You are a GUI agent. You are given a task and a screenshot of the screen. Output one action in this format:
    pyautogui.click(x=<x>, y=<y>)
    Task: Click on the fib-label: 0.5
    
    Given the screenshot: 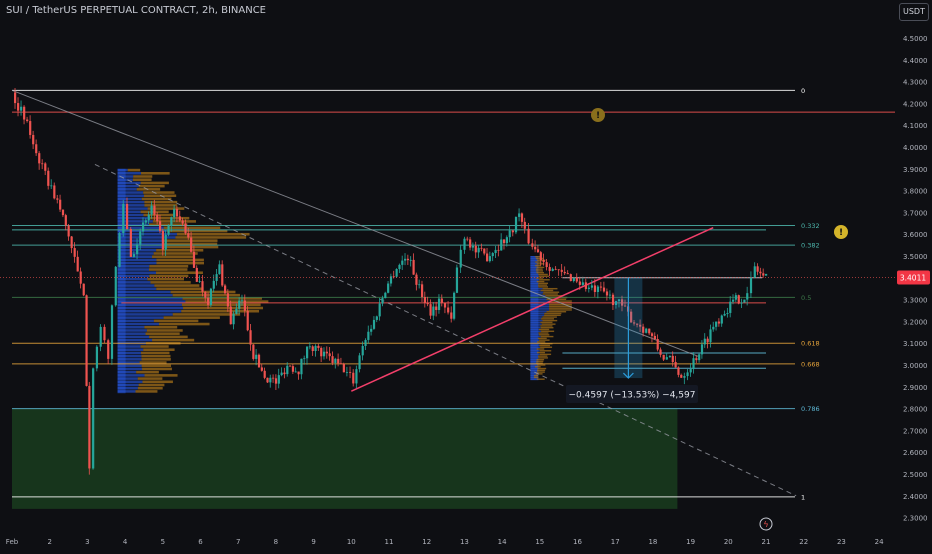 What is the action you would take?
    pyautogui.click(x=806, y=298)
    